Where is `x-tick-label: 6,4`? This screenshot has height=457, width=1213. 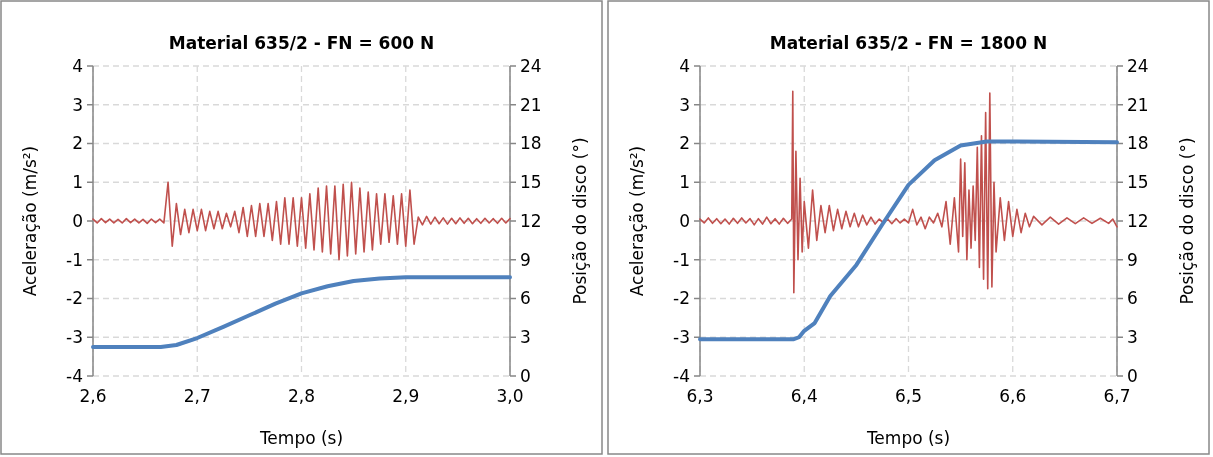
x-tick-label: 6,4 is located at coordinates (804, 396).